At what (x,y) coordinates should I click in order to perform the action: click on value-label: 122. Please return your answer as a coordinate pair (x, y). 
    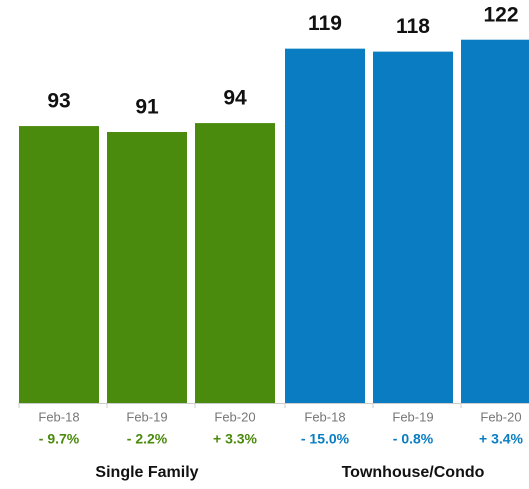
    Looking at the image, I should click on (500, 14).